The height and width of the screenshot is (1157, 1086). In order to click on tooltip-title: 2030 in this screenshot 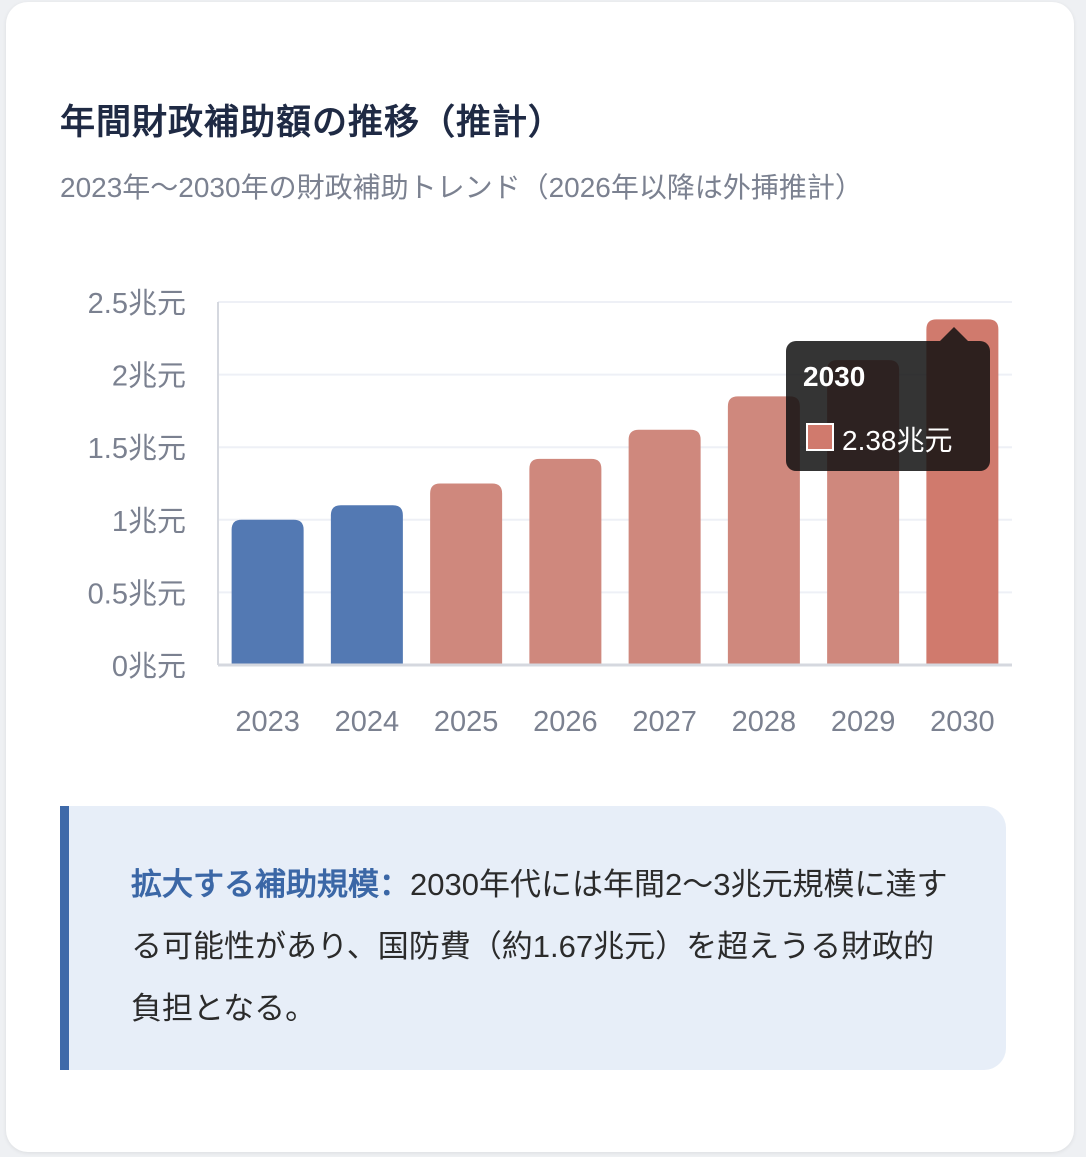, I will do `click(834, 376)`.